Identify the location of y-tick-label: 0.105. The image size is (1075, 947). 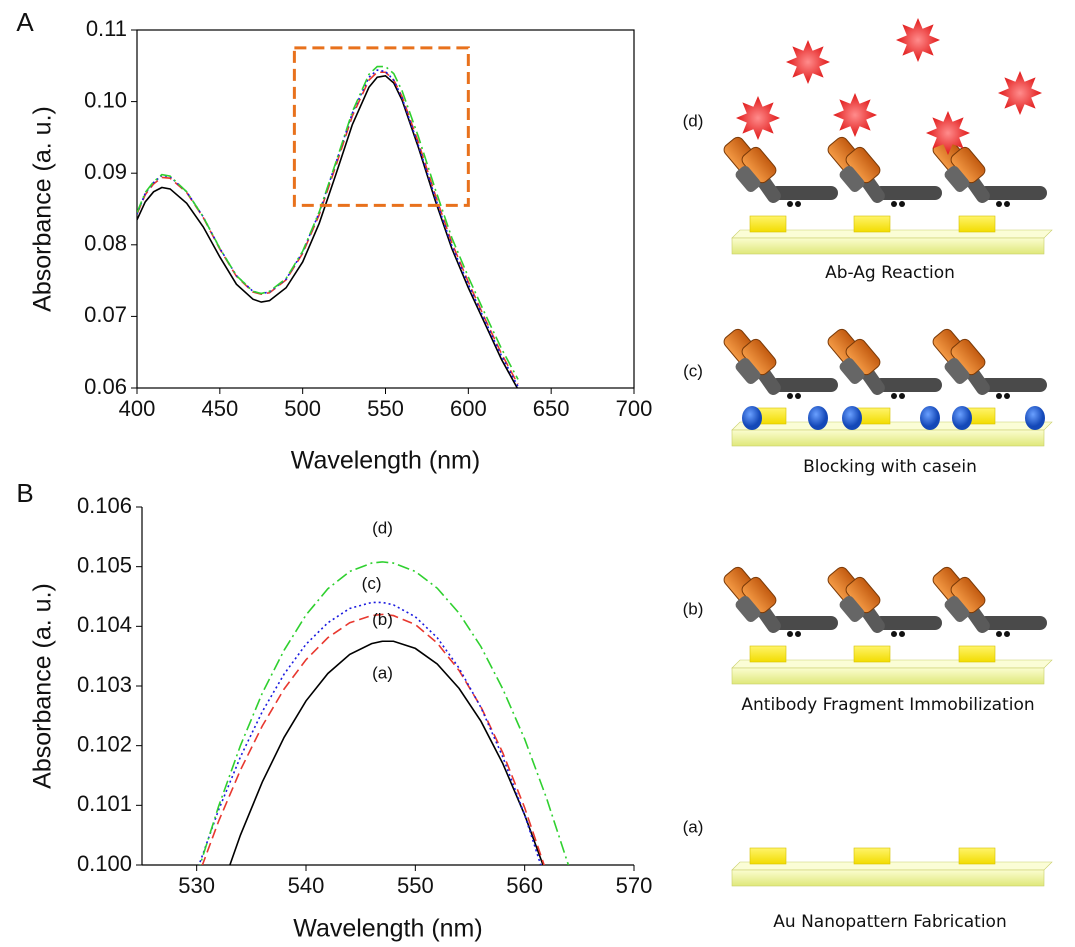
(104, 564).